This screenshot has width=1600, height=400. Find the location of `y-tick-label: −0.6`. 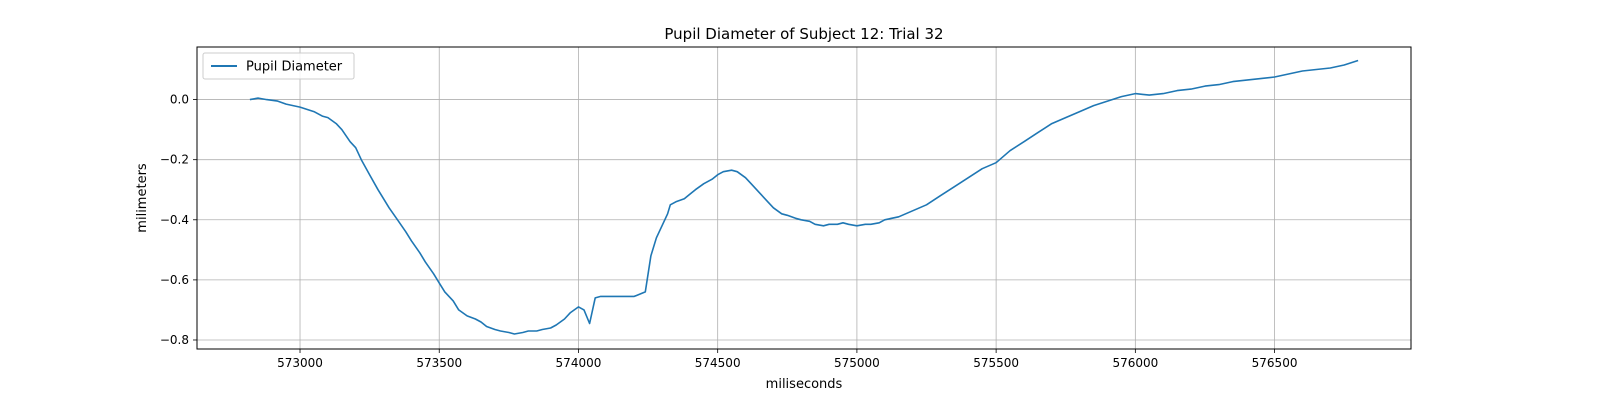

y-tick-label: −0.6 is located at coordinates (174, 280).